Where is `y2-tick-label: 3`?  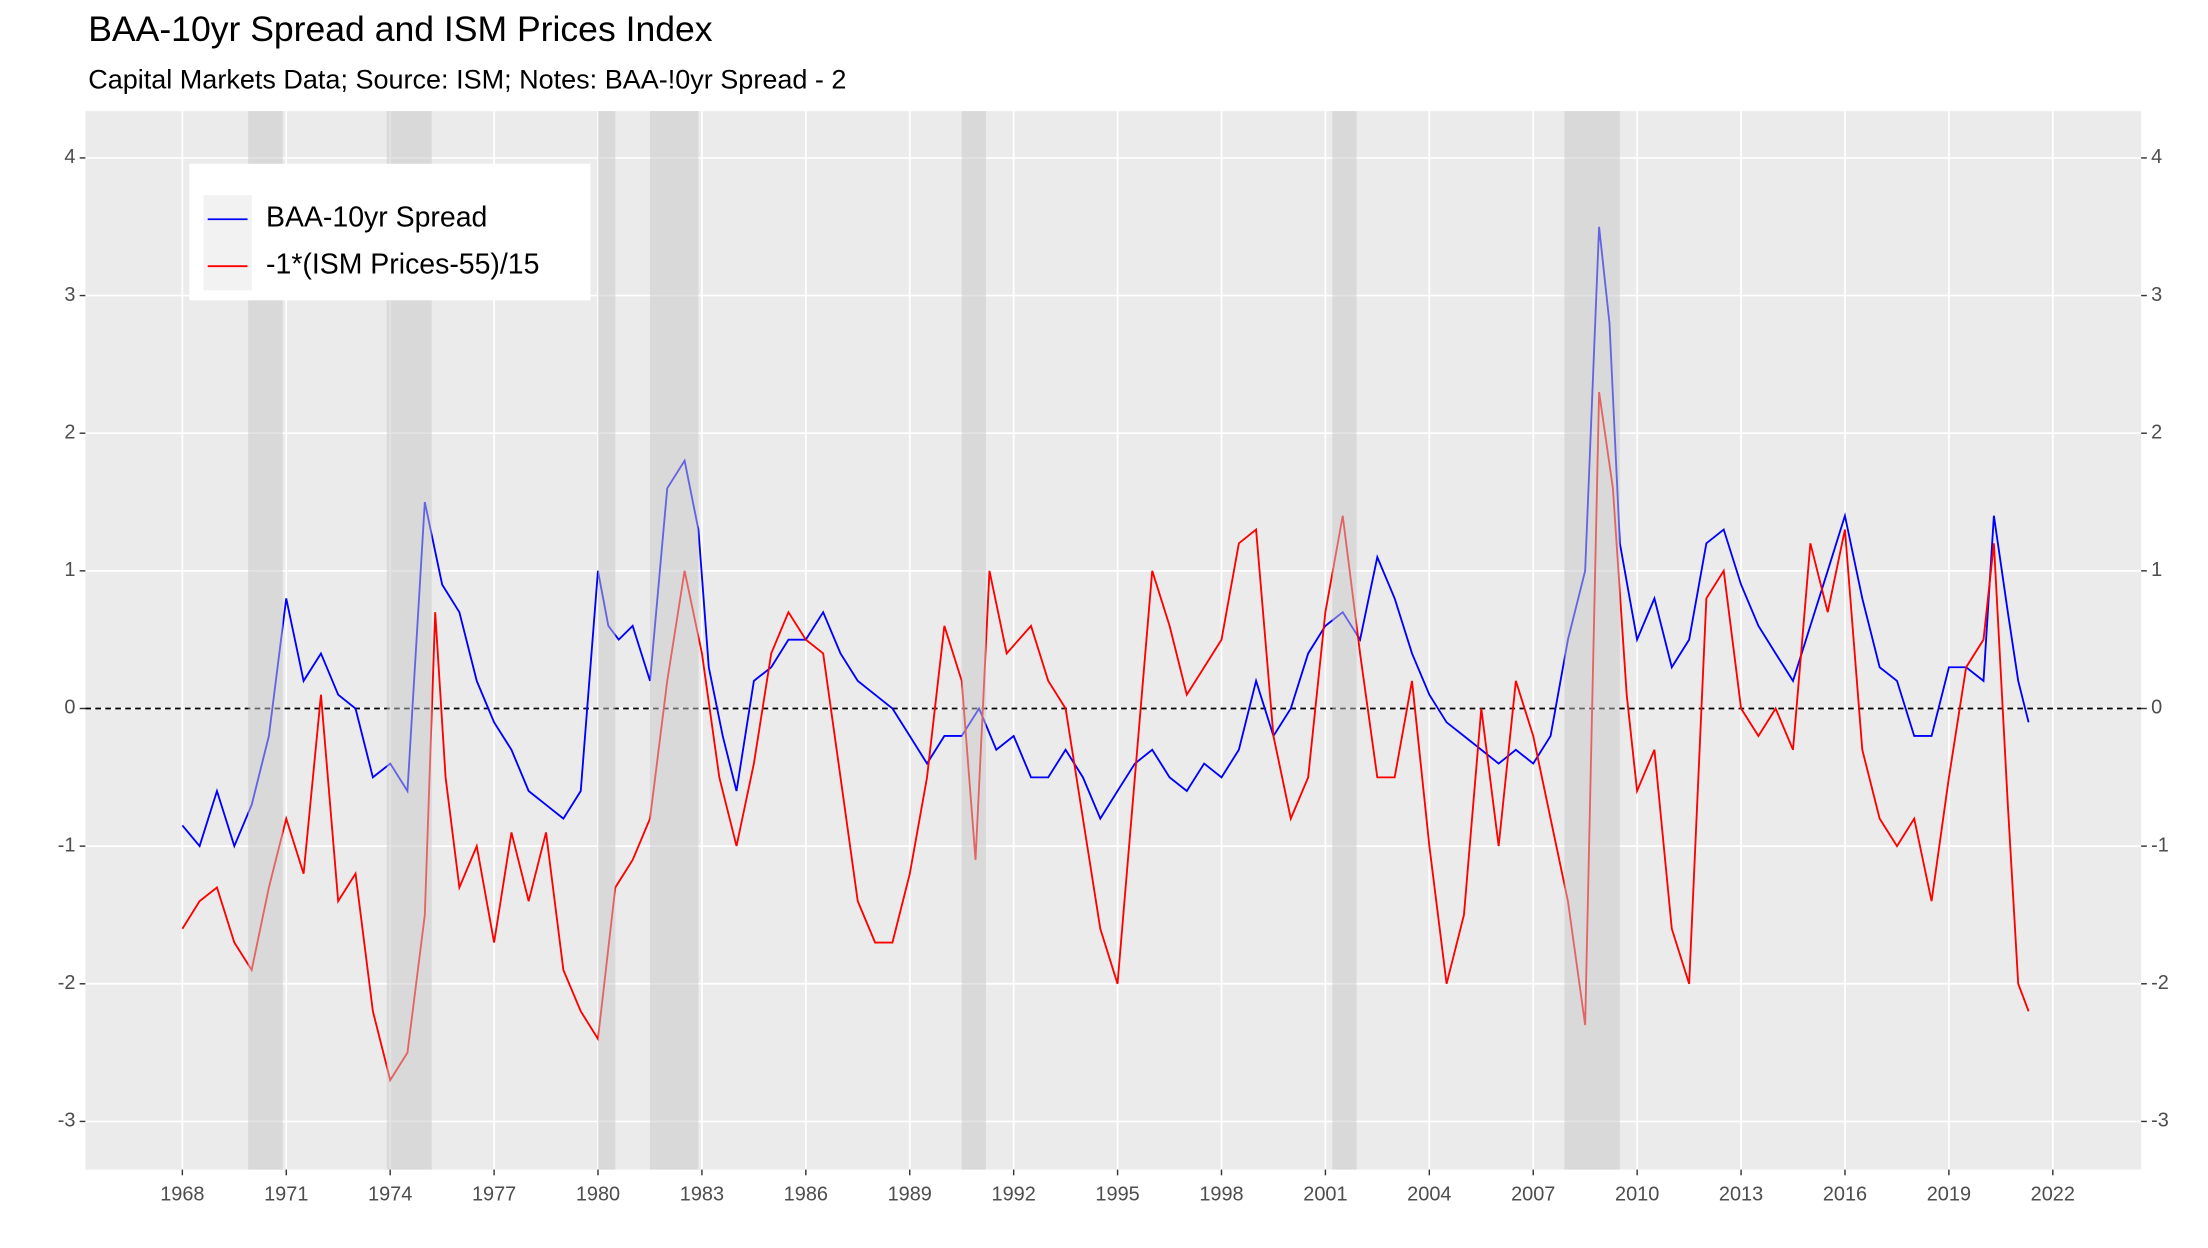
y2-tick-label: 3 is located at coordinates (2156, 295).